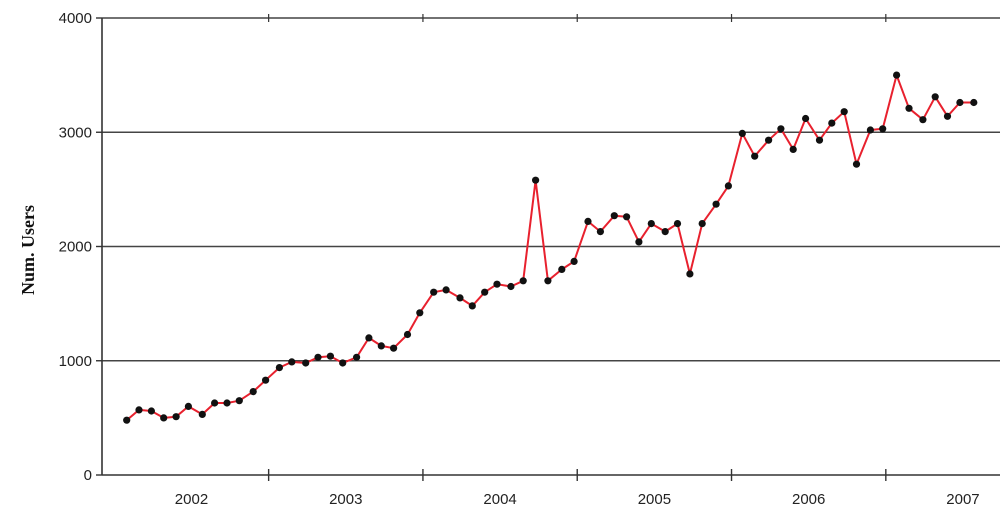  I want to click on x-tick-label: 2006, so click(808, 499).